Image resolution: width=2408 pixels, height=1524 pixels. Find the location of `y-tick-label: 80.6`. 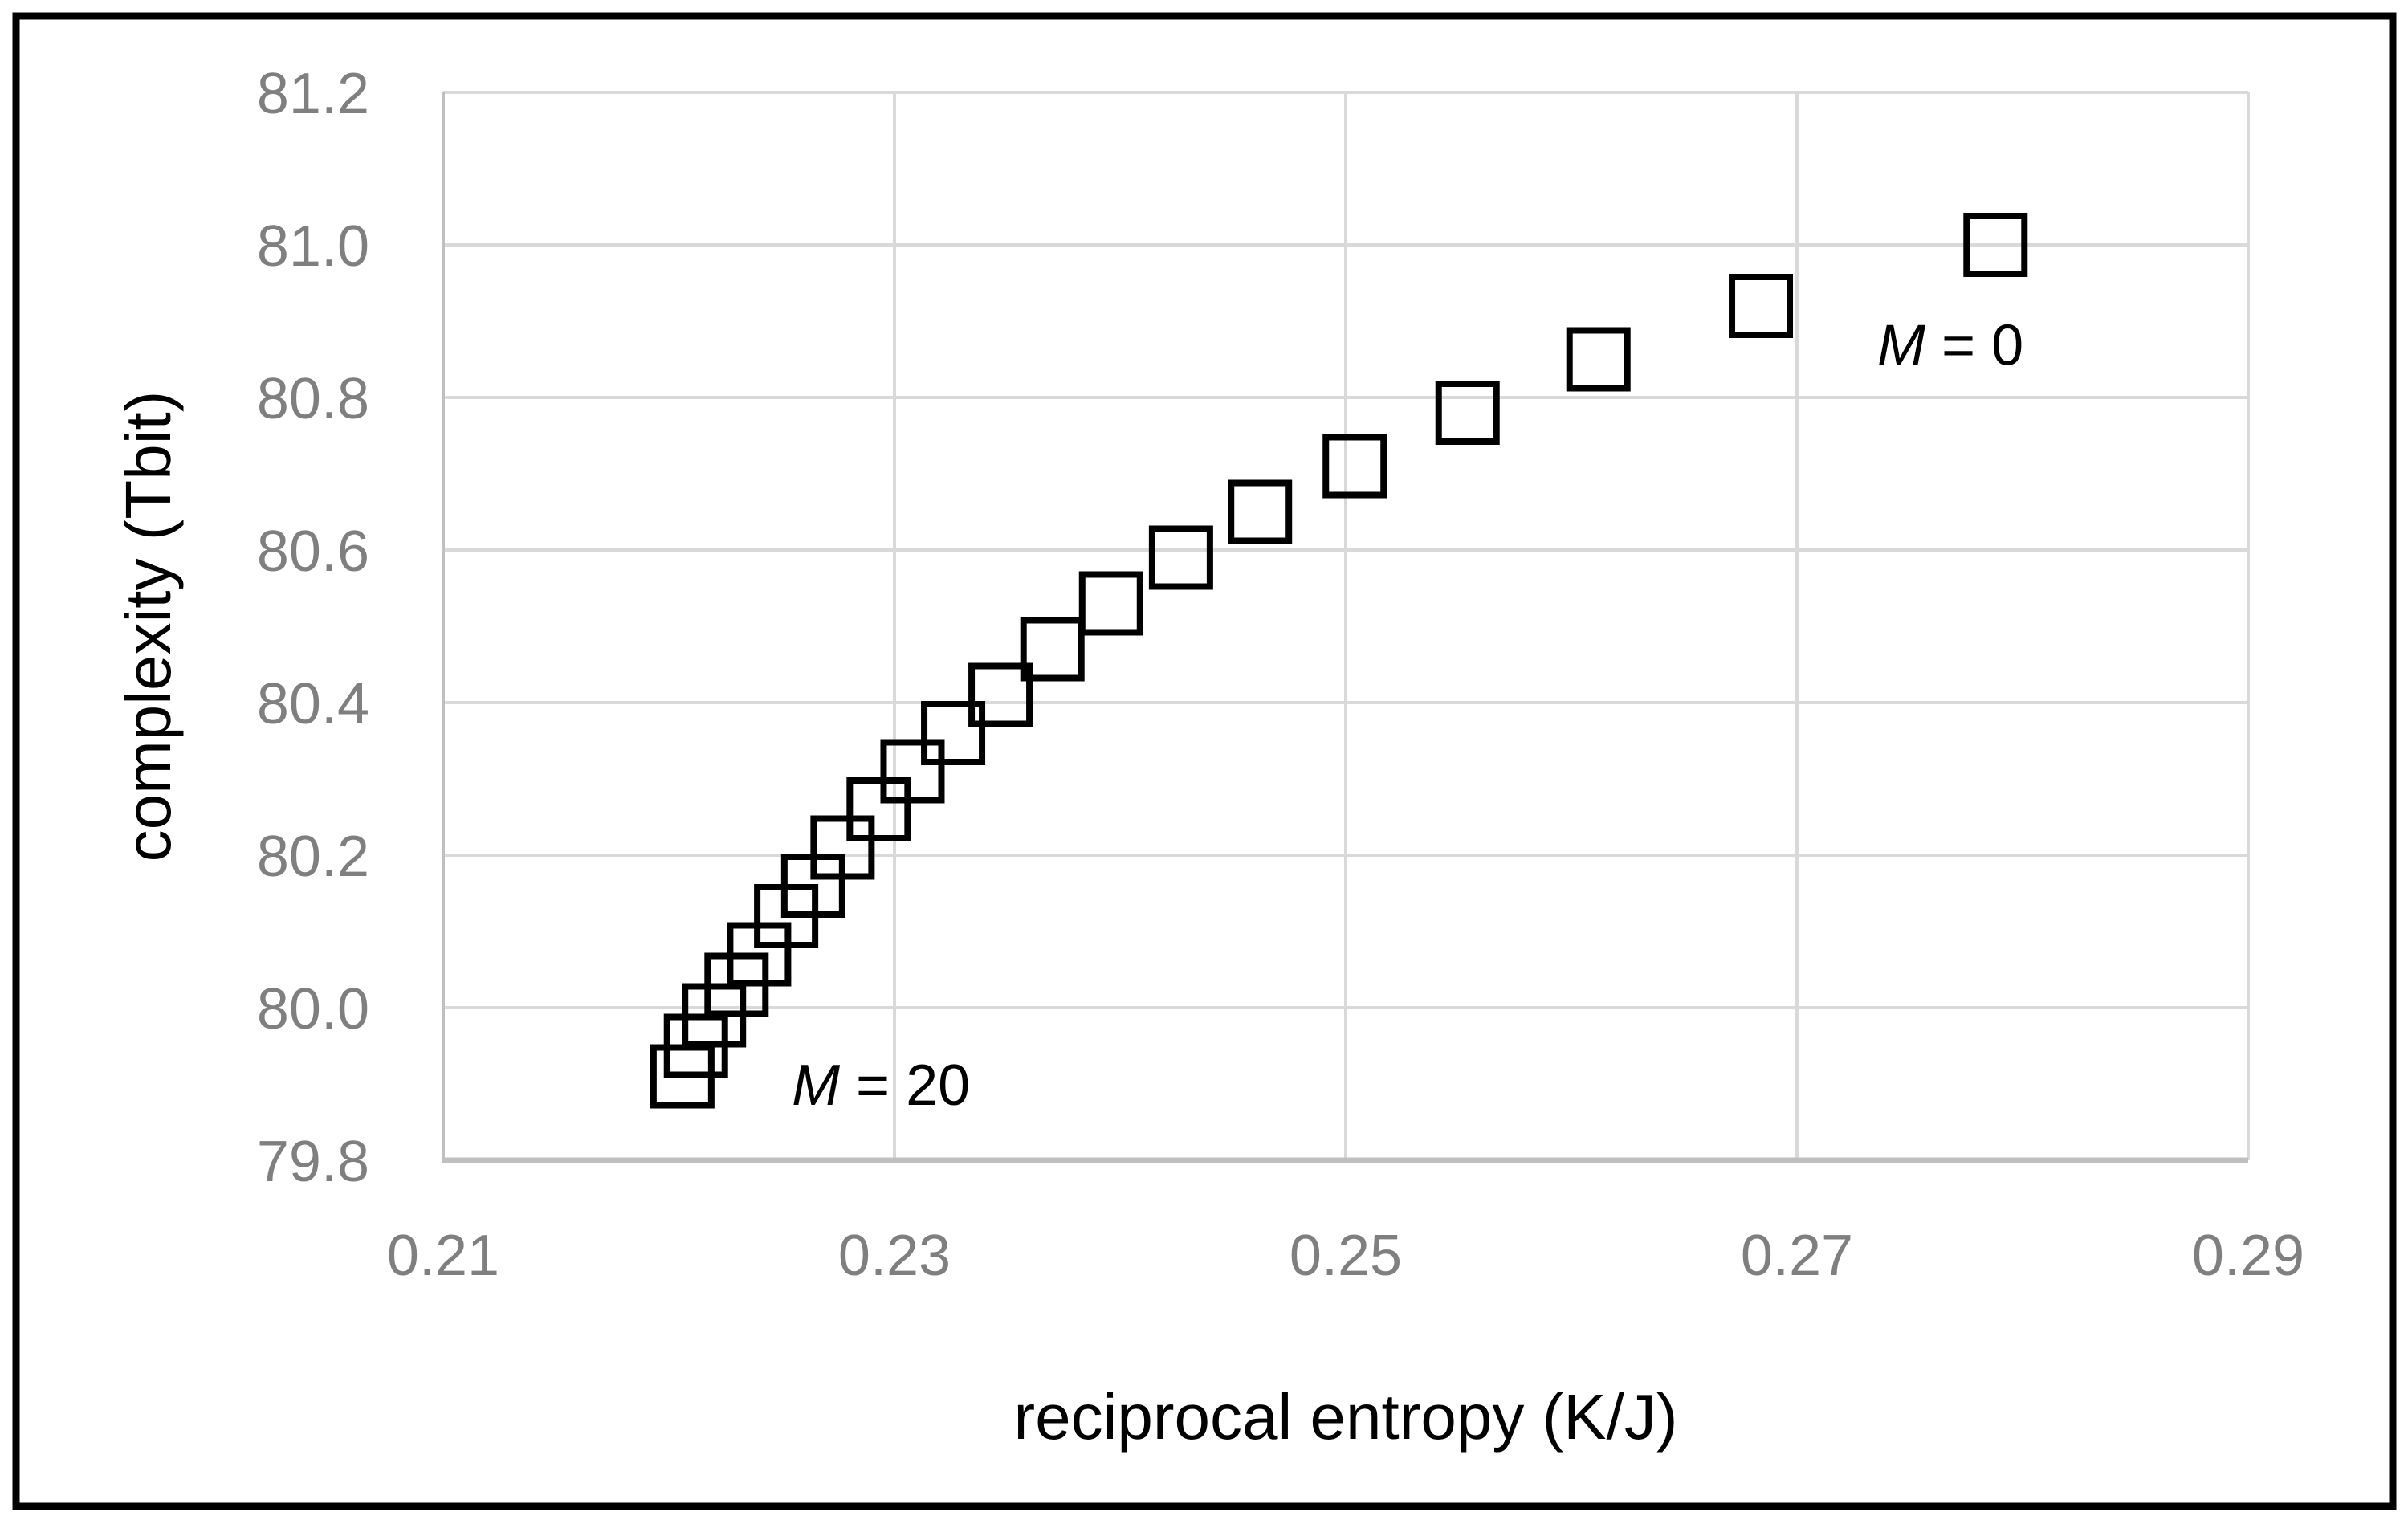

y-tick-label: 80.6 is located at coordinates (313, 552).